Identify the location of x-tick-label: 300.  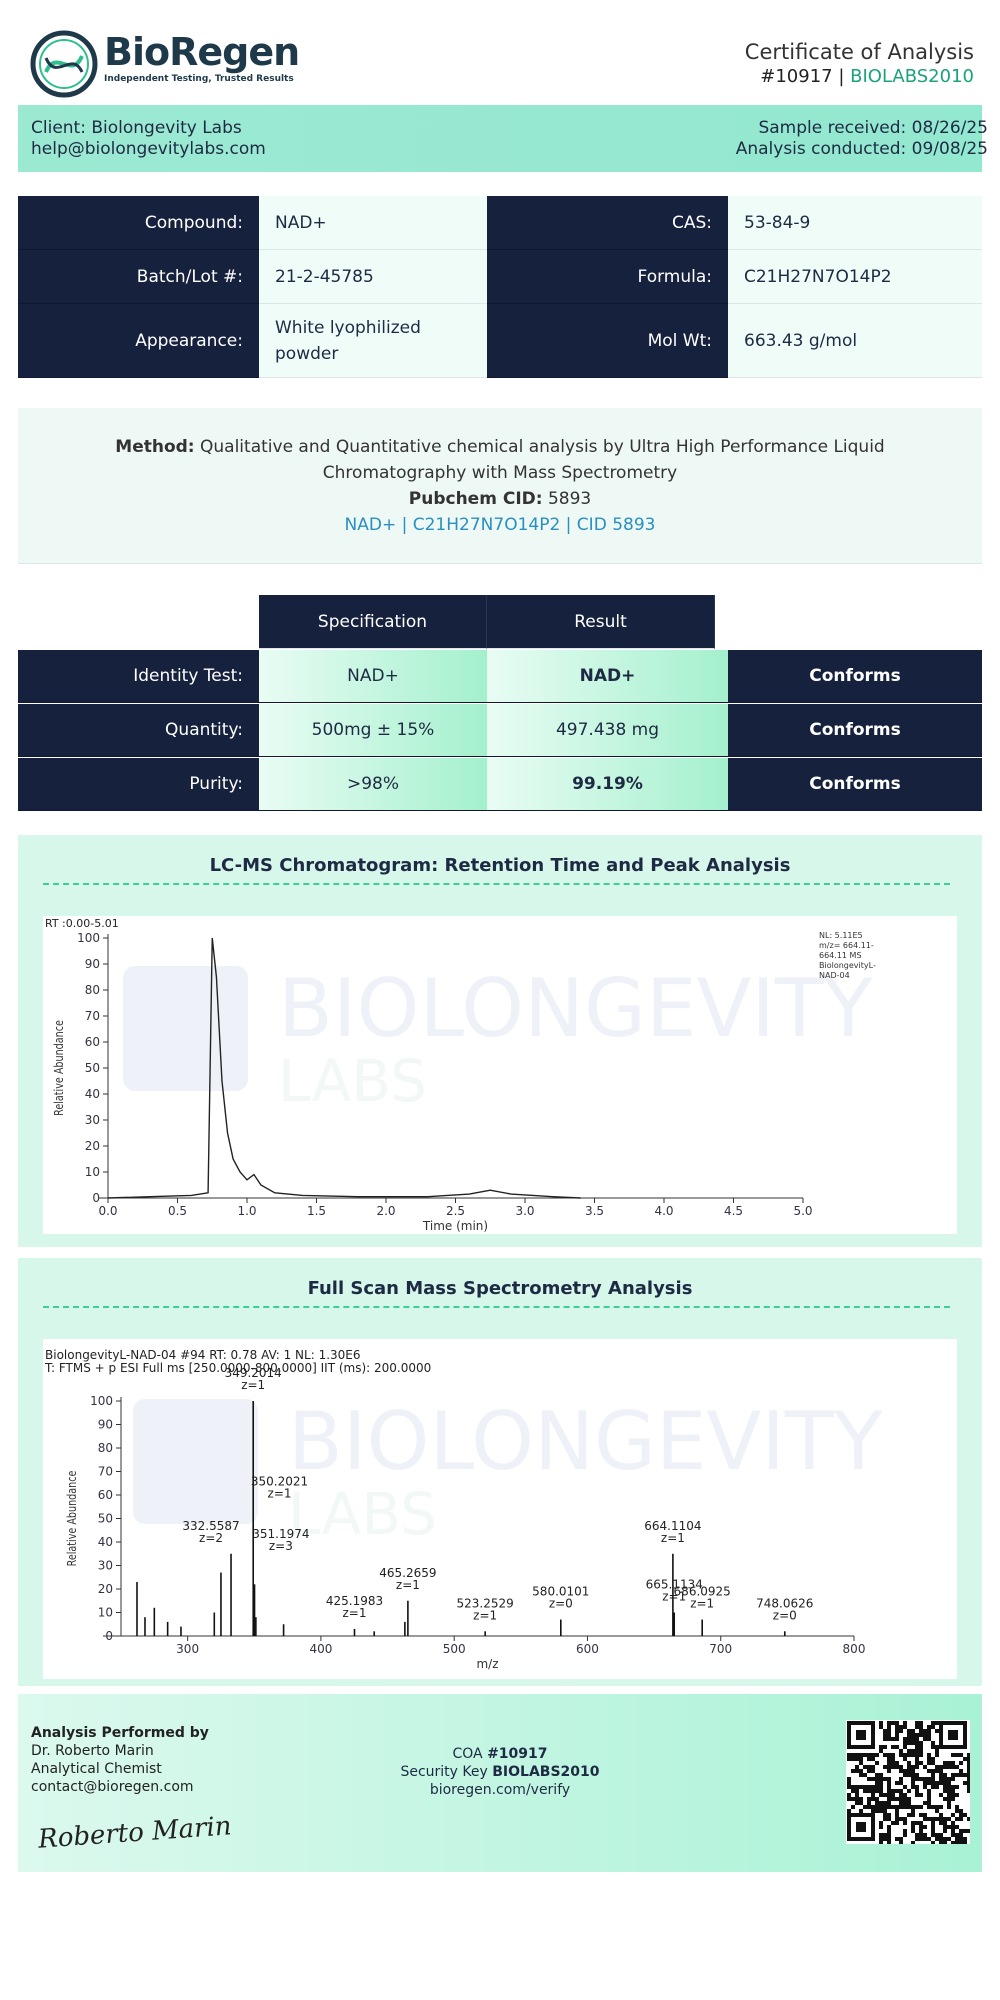
(187, 1649).